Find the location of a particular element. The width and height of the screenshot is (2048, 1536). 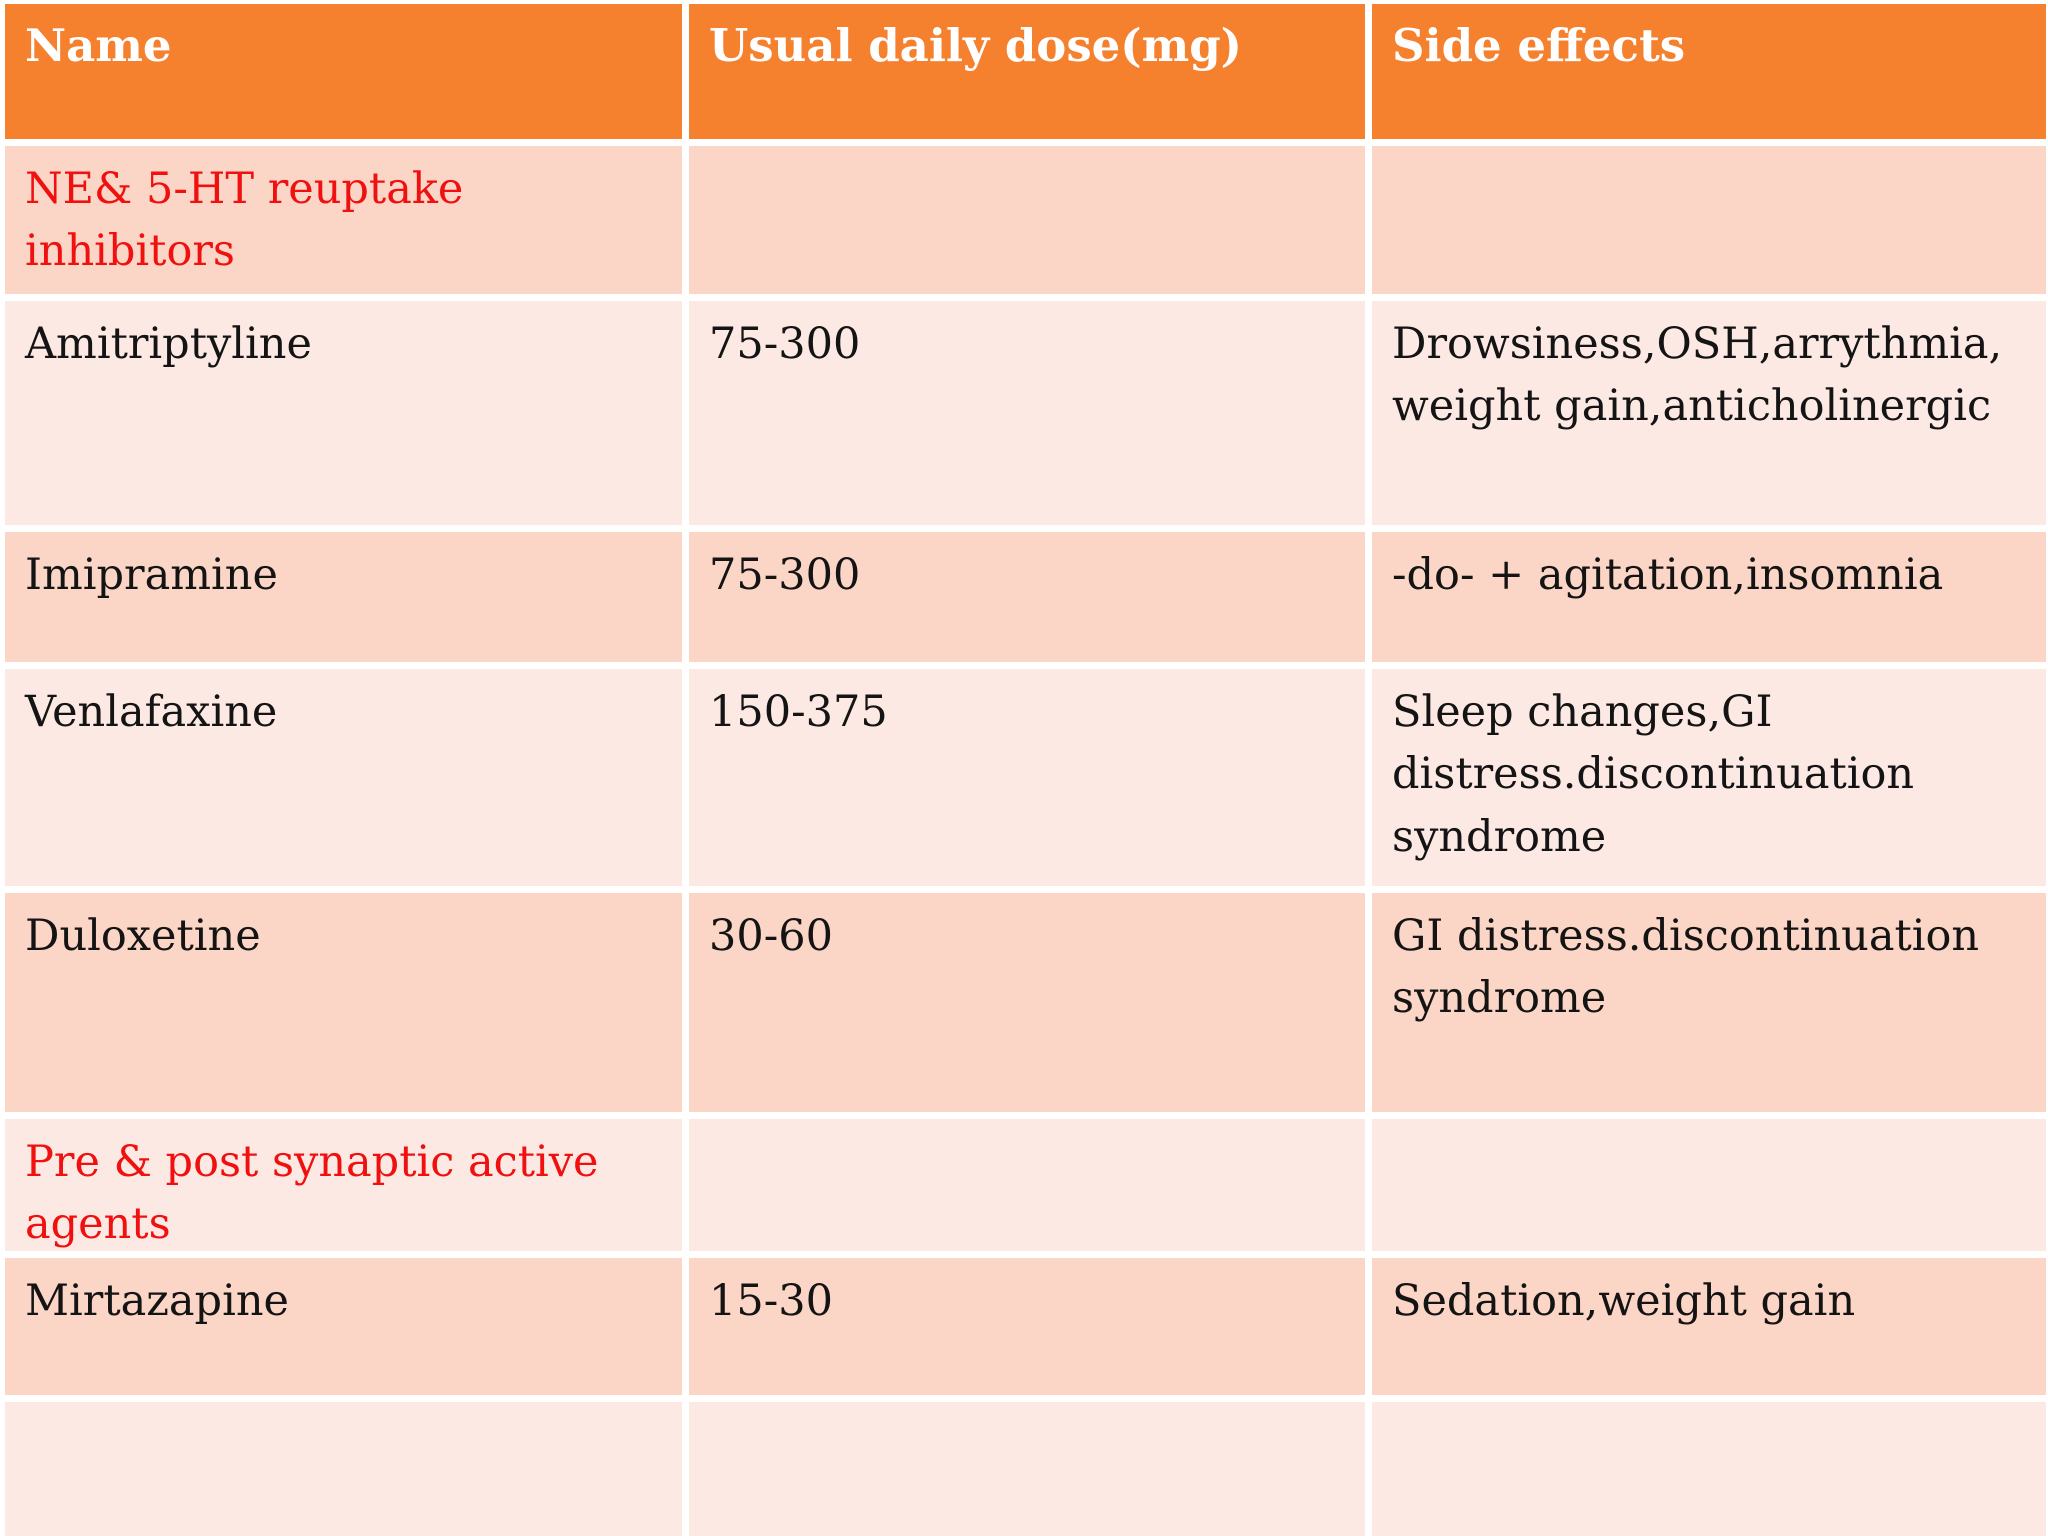

empty-row-name is located at coordinates (343, 1469).